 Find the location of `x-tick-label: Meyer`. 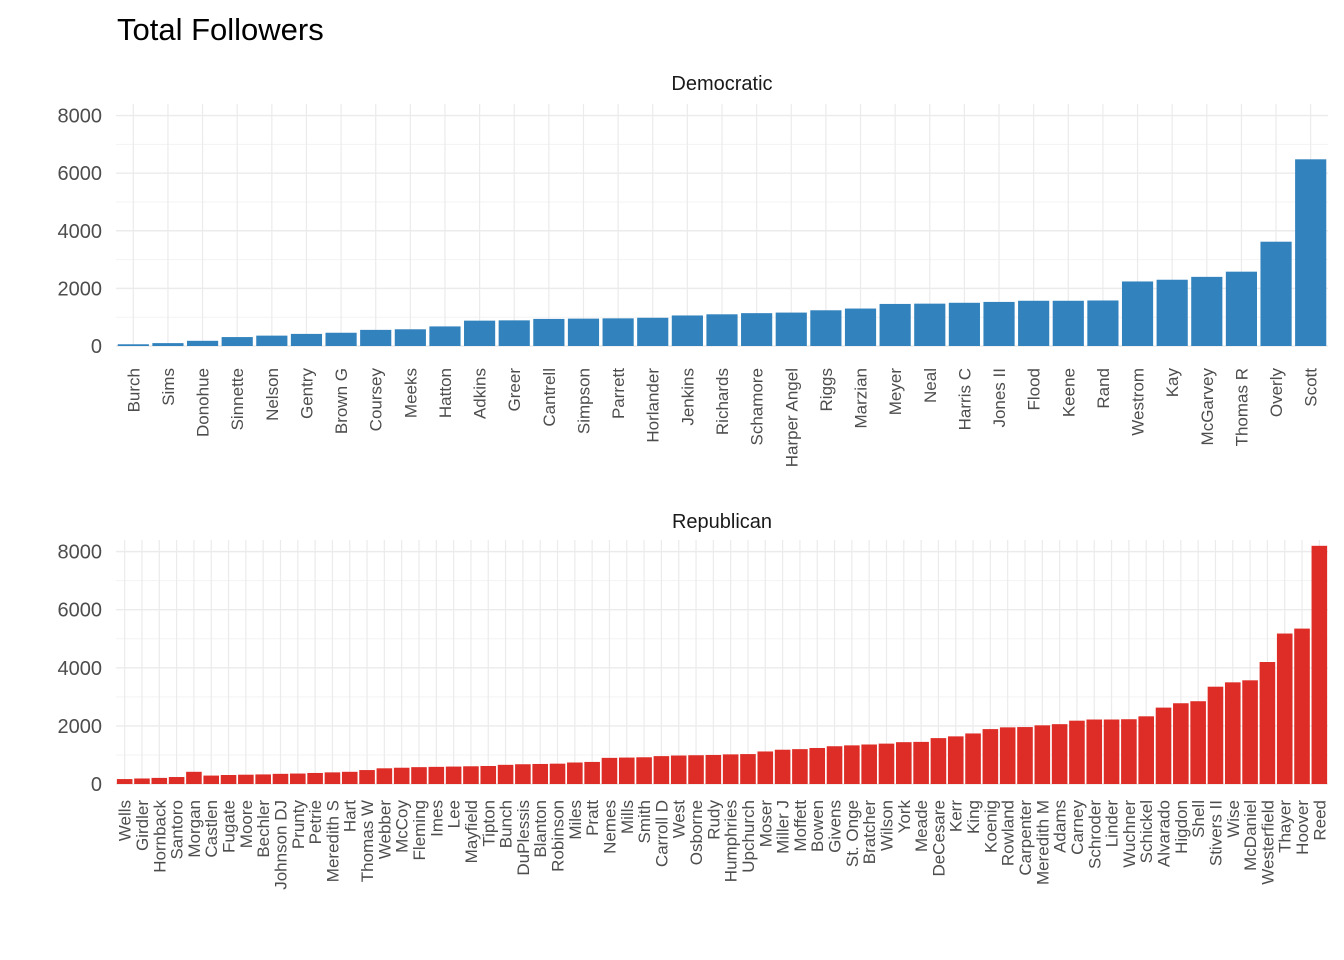

x-tick-label: Meyer is located at coordinates (895, 392).